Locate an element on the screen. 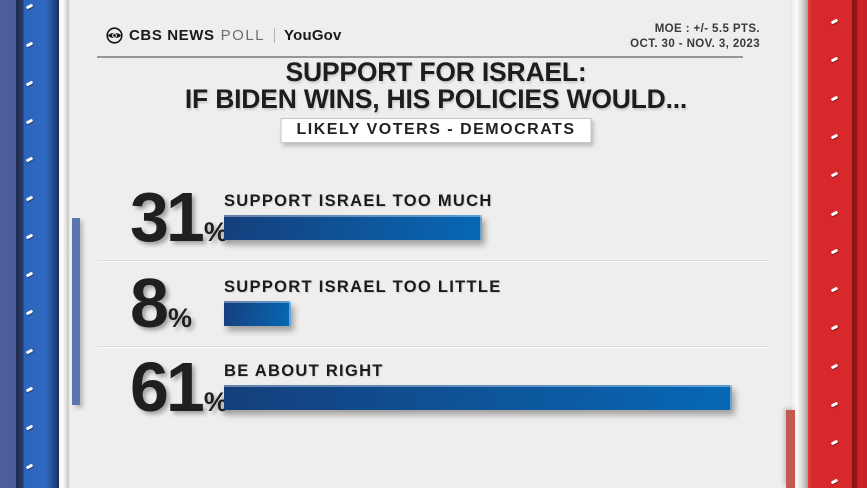 The height and width of the screenshot is (488, 867). poll-value: 61% is located at coordinates (179, 391).